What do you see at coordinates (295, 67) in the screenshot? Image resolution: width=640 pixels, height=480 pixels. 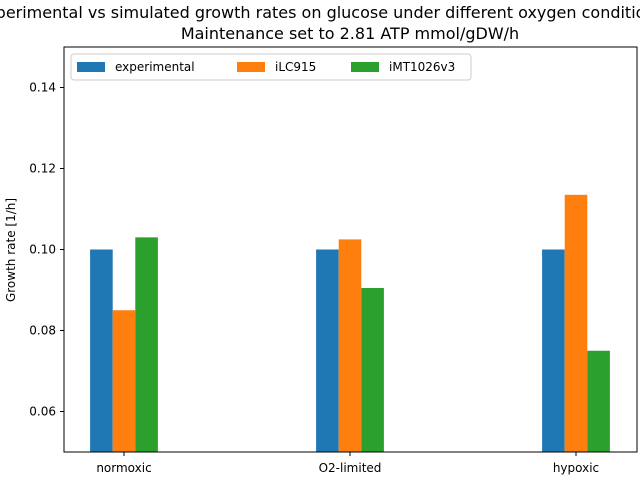 I see `legend-label-ilc915: iLC915` at bounding box center [295, 67].